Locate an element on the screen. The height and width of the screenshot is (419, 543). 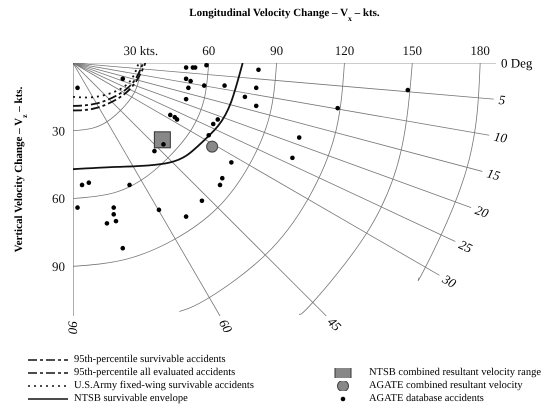
annotation: 15 is located at coordinates (493, 174).